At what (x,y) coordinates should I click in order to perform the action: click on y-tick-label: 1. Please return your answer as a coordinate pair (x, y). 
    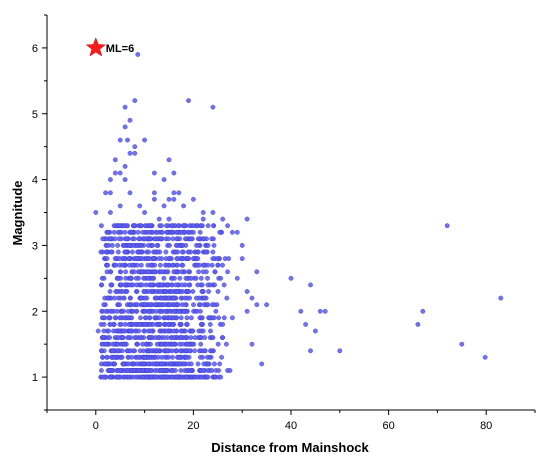
    Looking at the image, I should click on (35, 378).